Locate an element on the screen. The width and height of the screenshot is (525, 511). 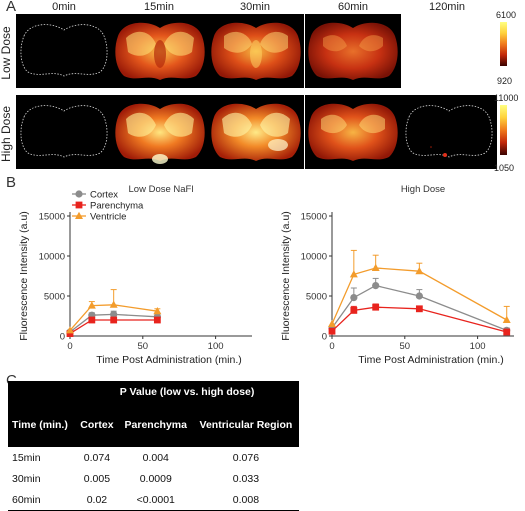
chart-1-x-tick-label: 0 is located at coordinates (331, 346).